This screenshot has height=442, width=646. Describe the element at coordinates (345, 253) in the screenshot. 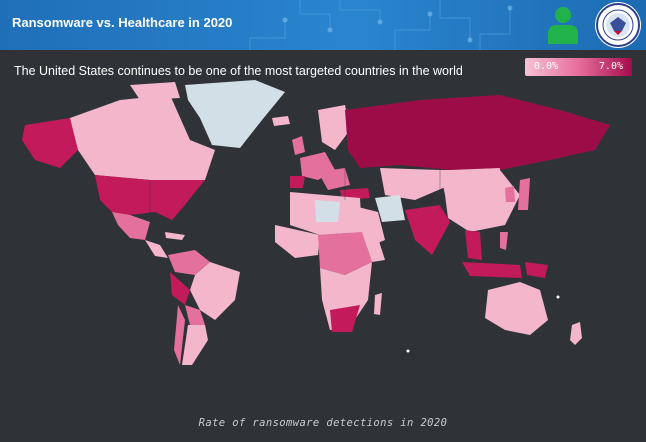

I see `central-africa` at that location.